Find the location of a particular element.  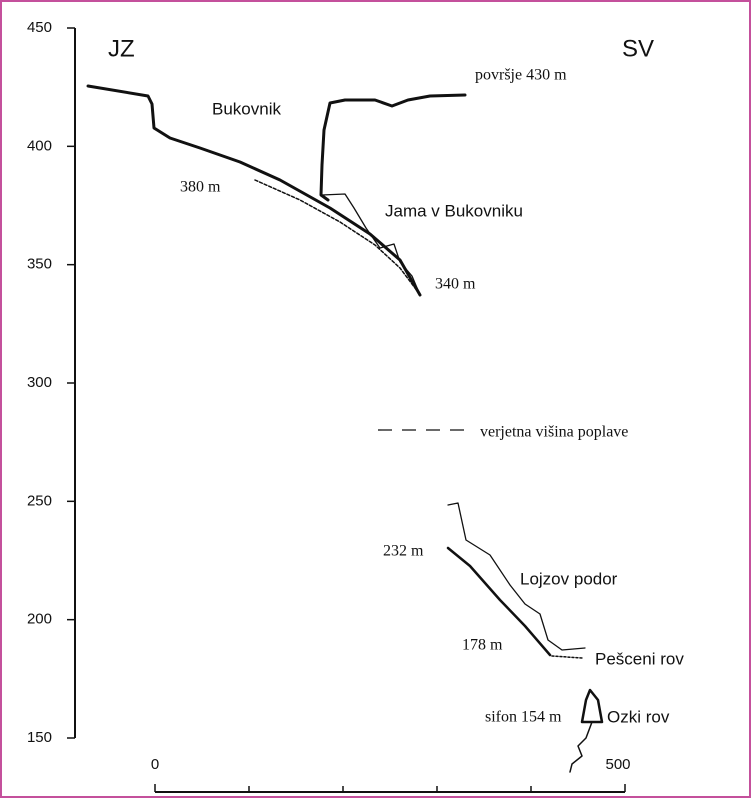

sand-passage is located at coordinates (567, 657).